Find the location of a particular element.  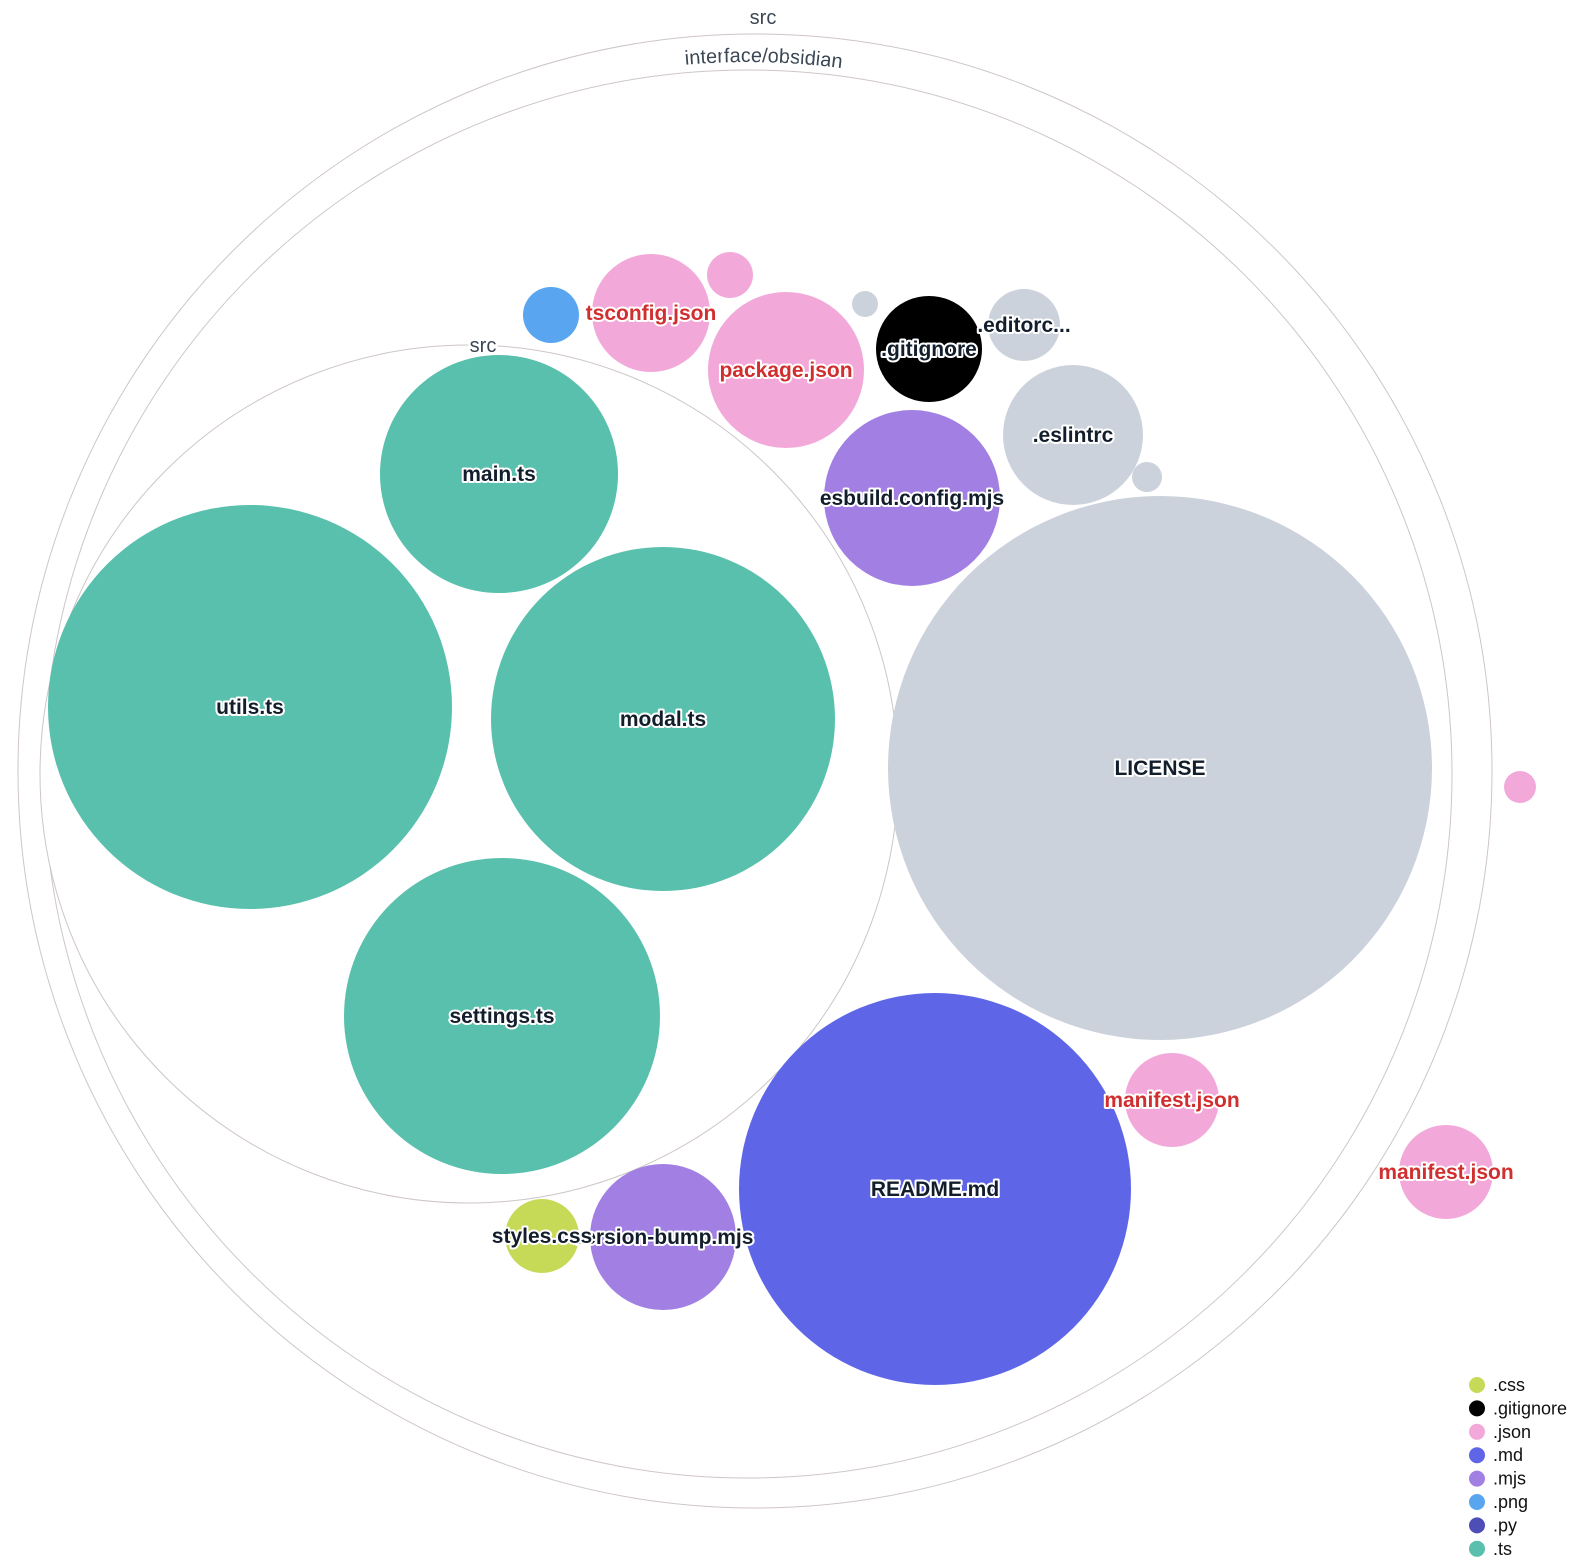

legend-label-py: .py is located at coordinates (1505, 1525).